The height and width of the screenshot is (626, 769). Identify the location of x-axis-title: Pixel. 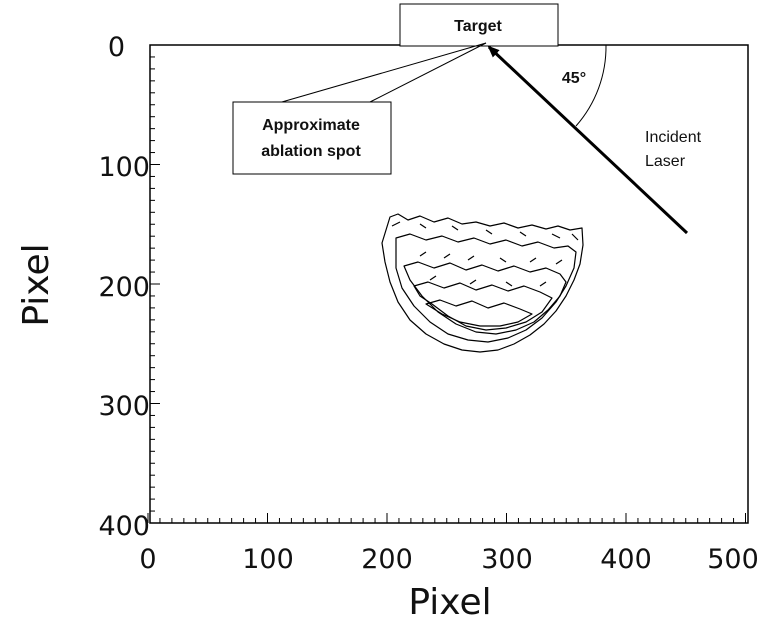
(449, 602).